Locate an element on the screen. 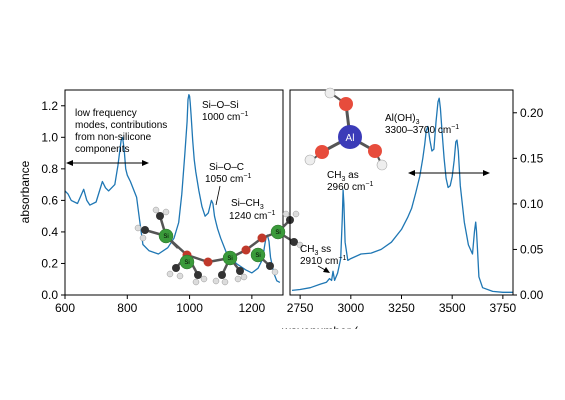  ch3-ss-wavenumber: 2910 cm−1 is located at coordinates (323, 261).